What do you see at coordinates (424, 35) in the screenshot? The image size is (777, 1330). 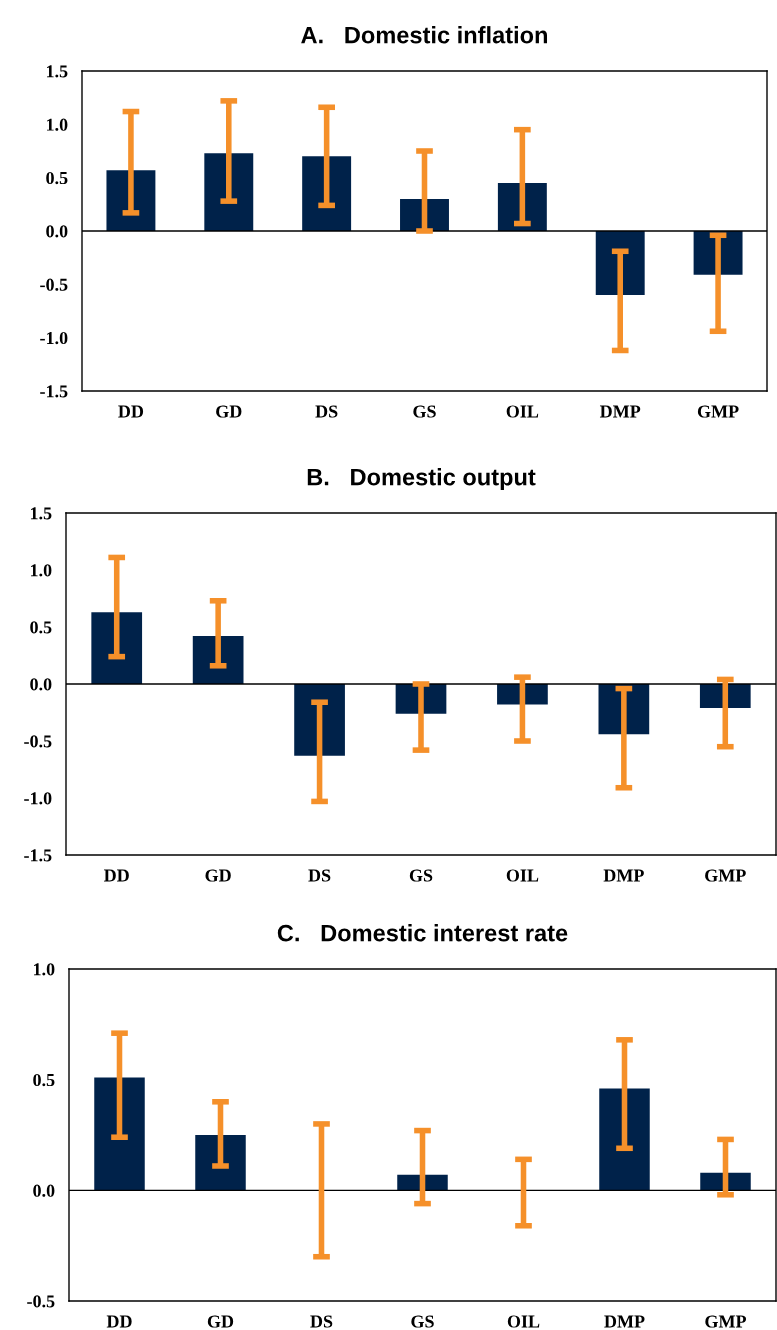 I see `chart-title: A. Domestic inflation` at bounding box center [424, 35].